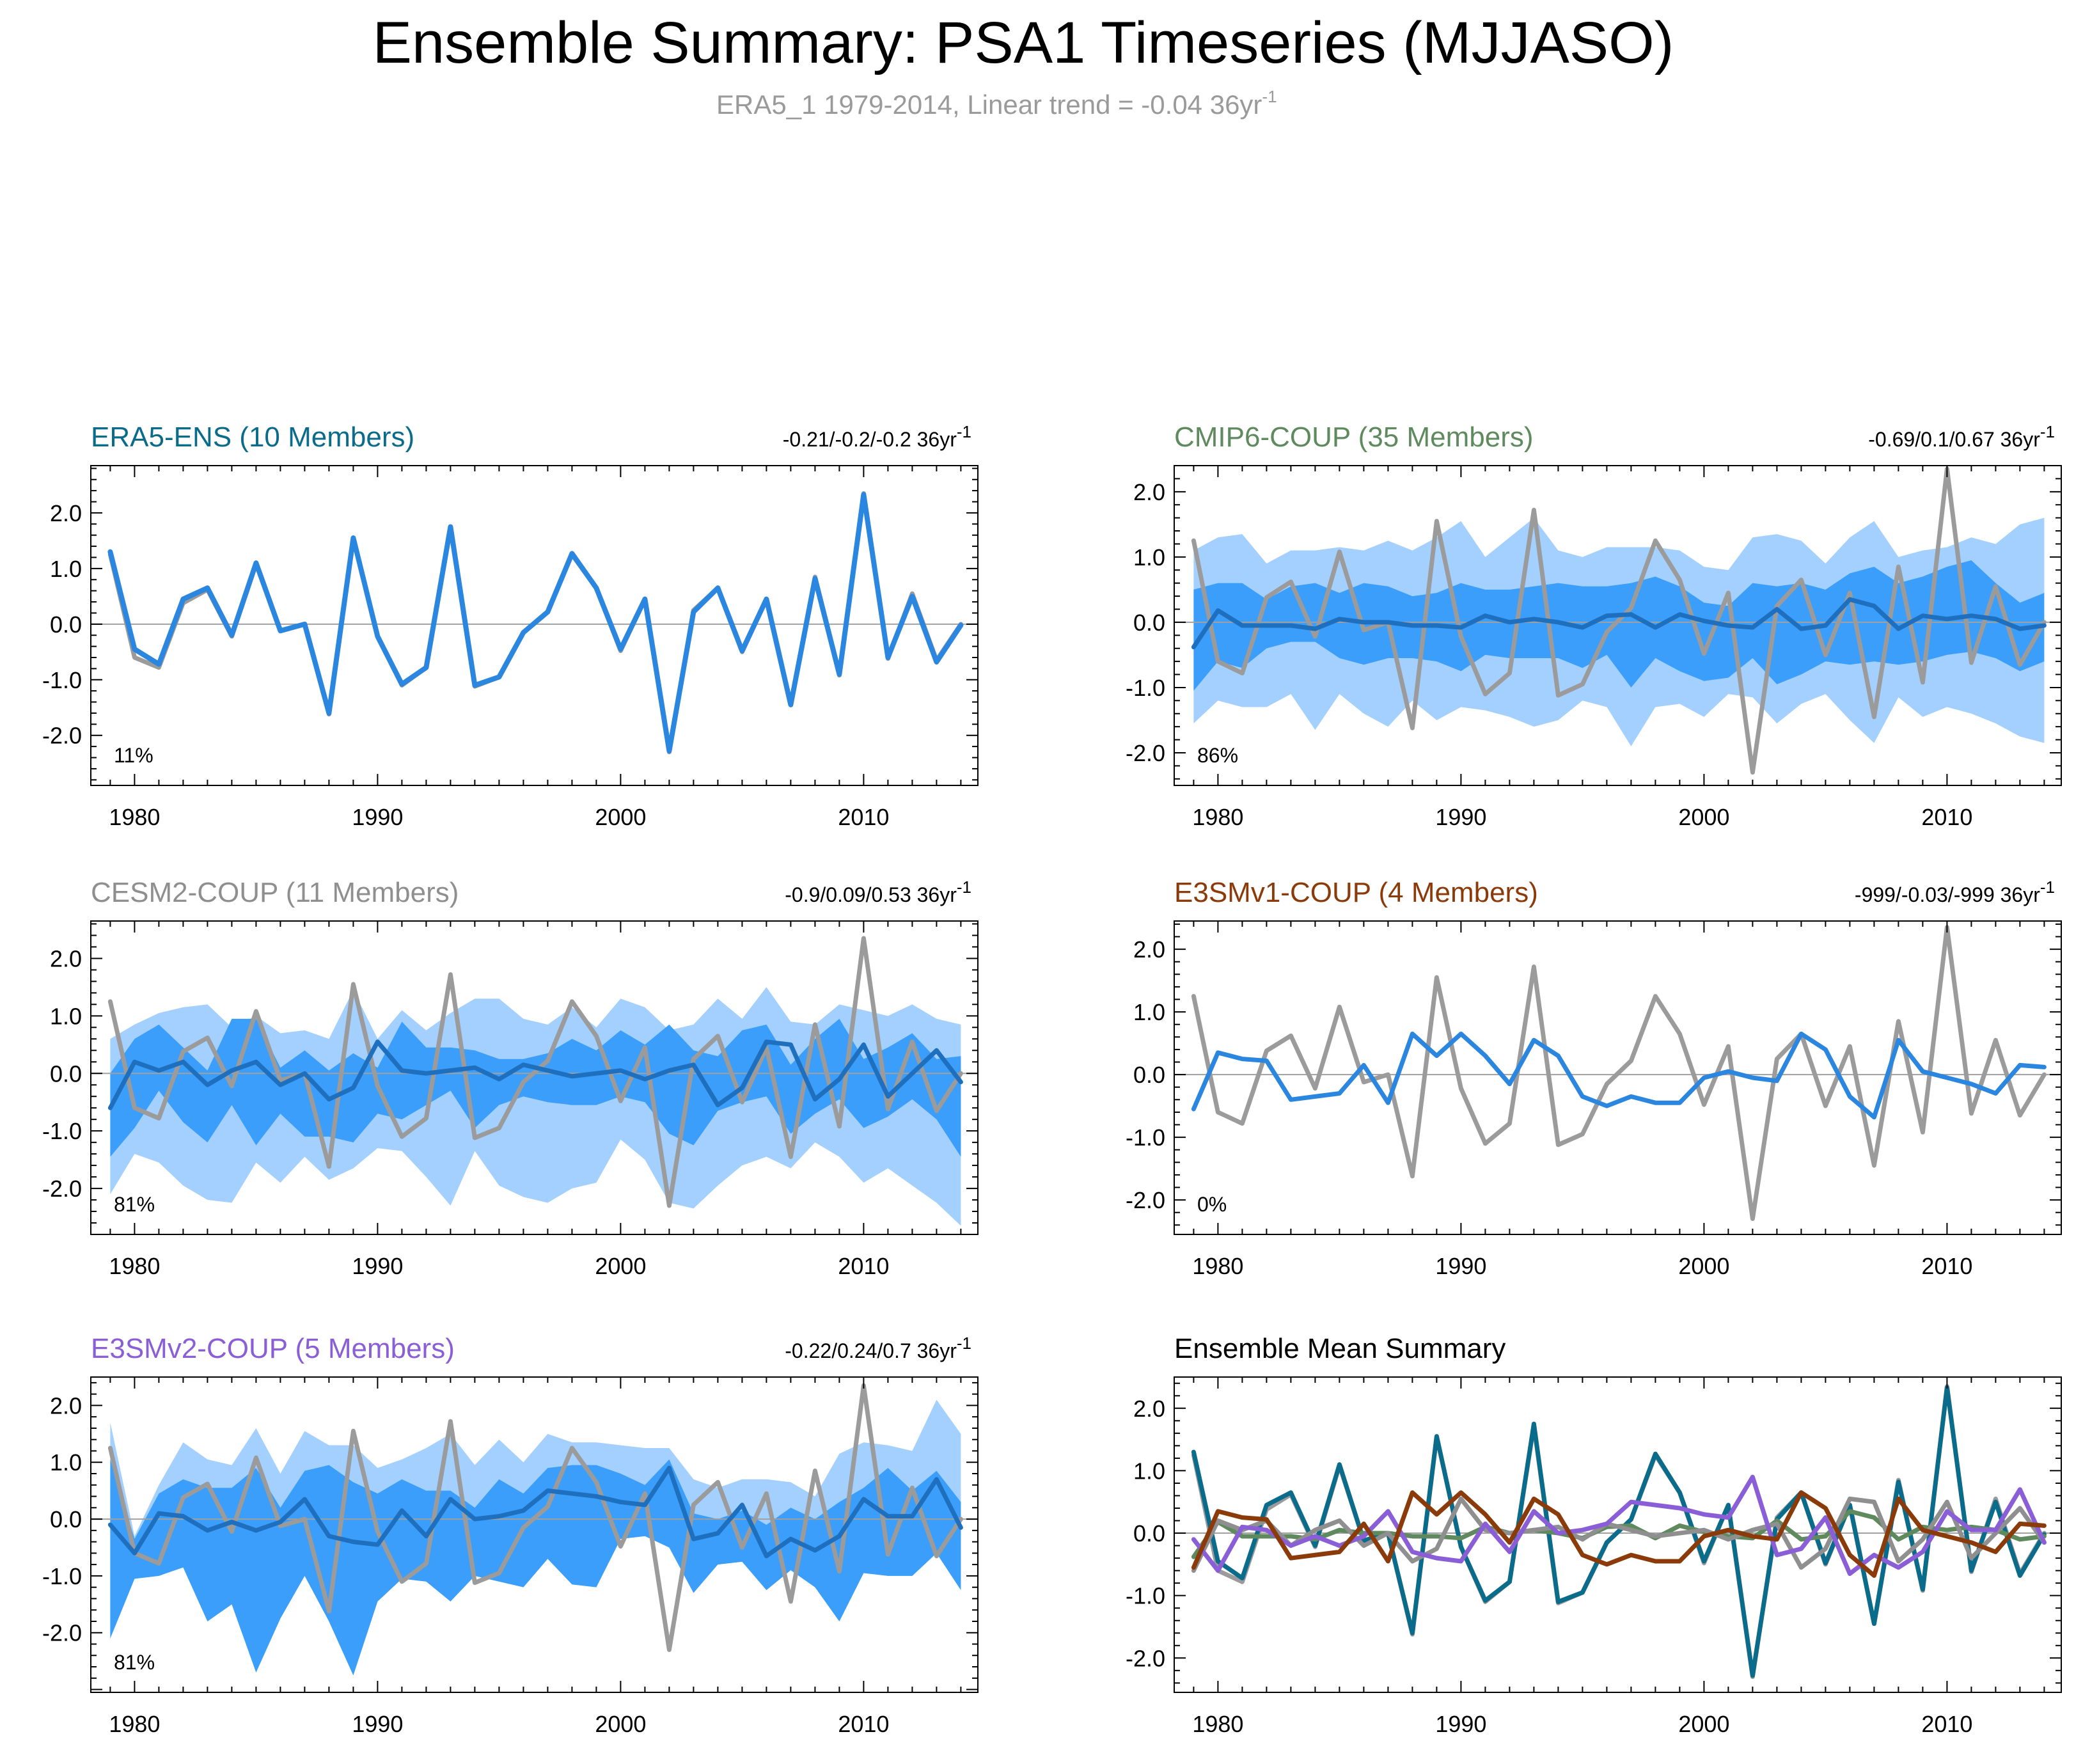 This screenshot has height=1764, width=2083. I want to click on percent-label: 86%, so click(1217, 755).